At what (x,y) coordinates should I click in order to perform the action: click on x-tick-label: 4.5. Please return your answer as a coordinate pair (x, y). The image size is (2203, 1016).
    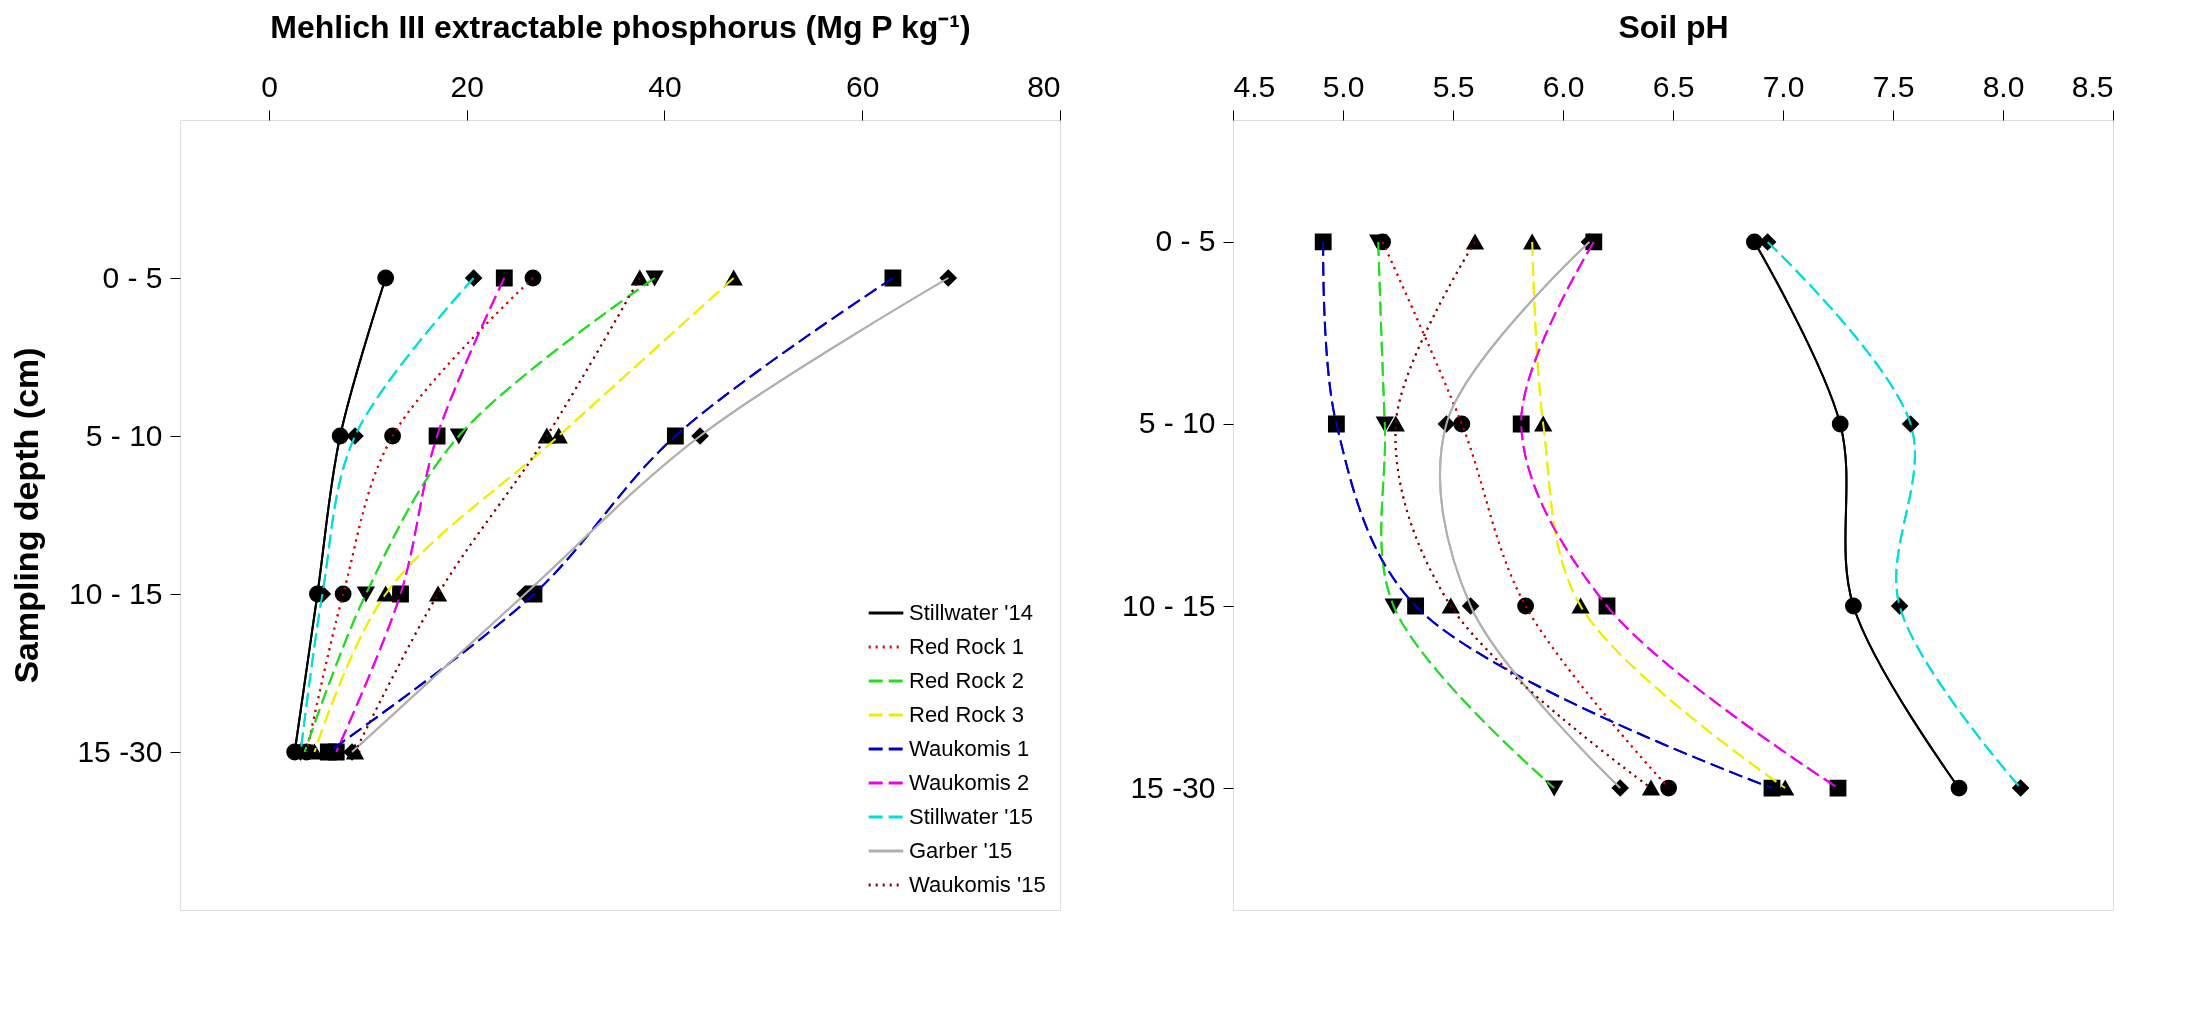
    Looking at the image, I should click on (1254, 86).